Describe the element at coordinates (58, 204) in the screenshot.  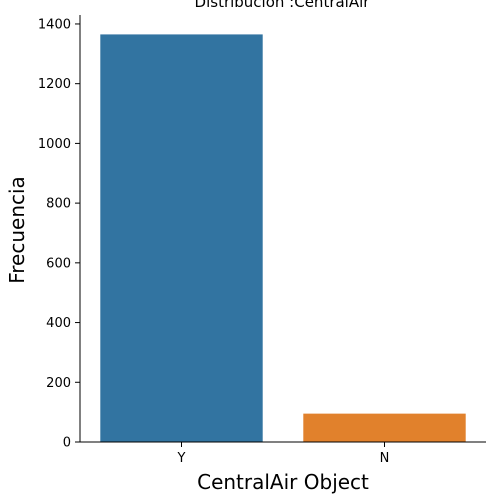
I see `y-tick-label: 800` at that location.